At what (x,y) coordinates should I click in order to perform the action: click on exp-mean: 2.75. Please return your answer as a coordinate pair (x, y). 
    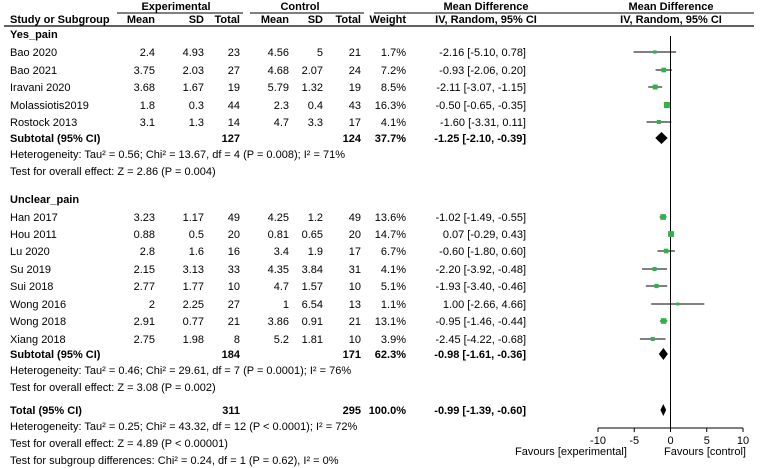
    Looking at the image, I should click on (144, 340).